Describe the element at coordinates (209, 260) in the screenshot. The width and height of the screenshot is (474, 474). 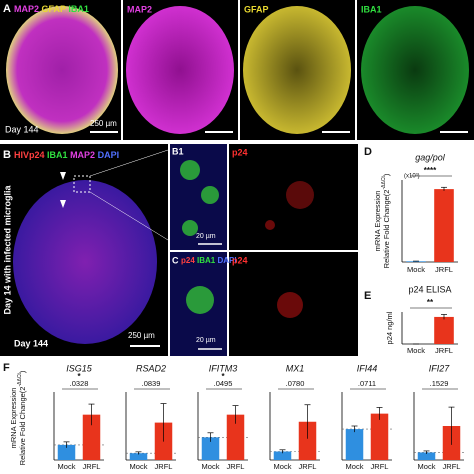
I see `channel-legend: p24 IBA1 DAPI` at that location.